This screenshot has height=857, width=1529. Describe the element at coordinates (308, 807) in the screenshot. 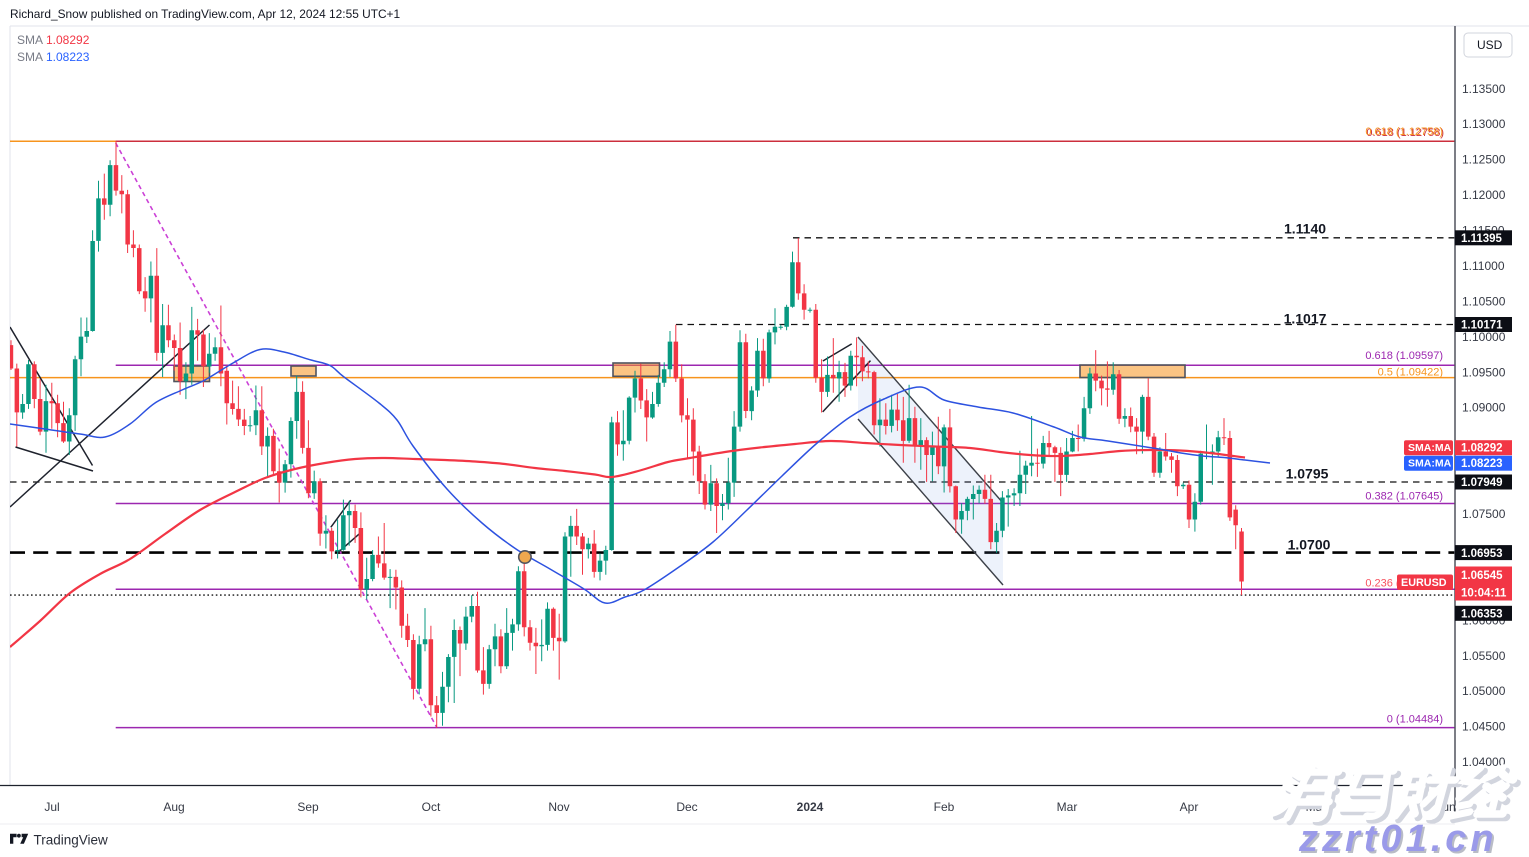

I see `svg-text: Sep` at that location.